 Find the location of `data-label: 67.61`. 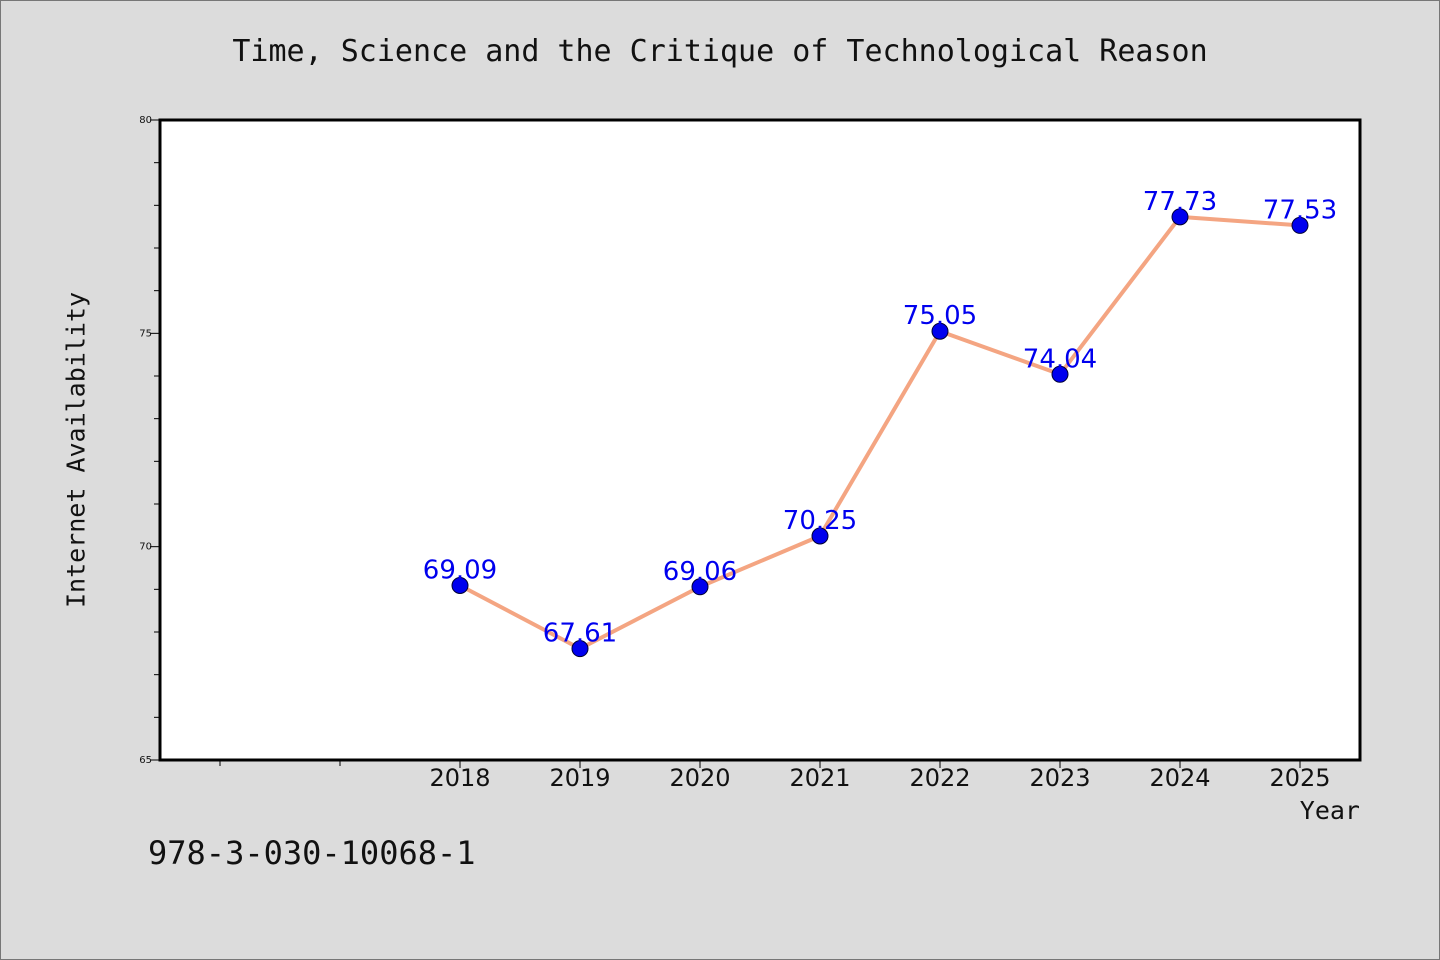

data-label: 67.61 is located at coordinates (580, 634).